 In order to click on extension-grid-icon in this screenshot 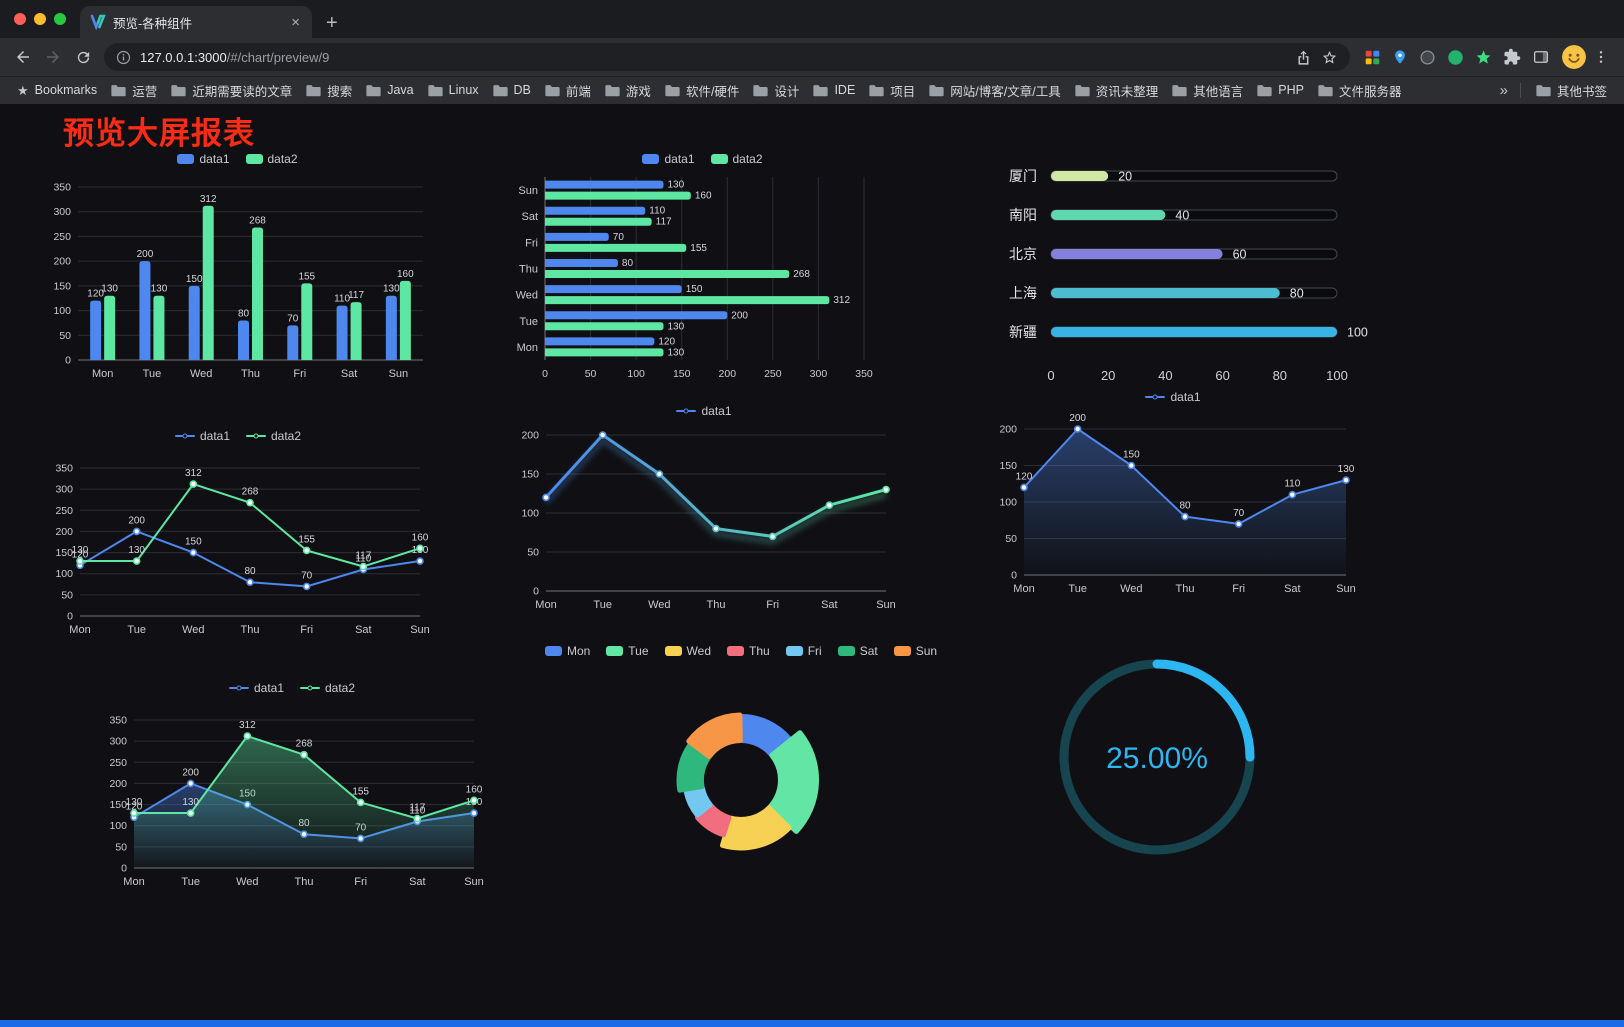, I will do `click(1372, 57)`.